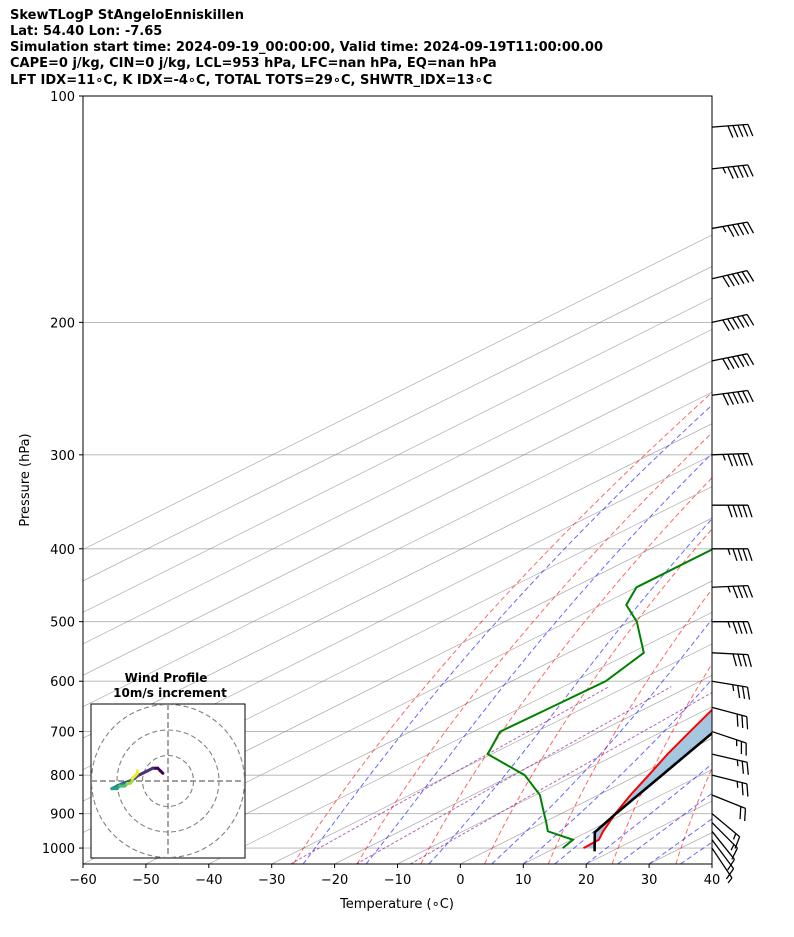 This screenshot has width=794, height=937. I want to click on parcel-profile, so click(652, 791).